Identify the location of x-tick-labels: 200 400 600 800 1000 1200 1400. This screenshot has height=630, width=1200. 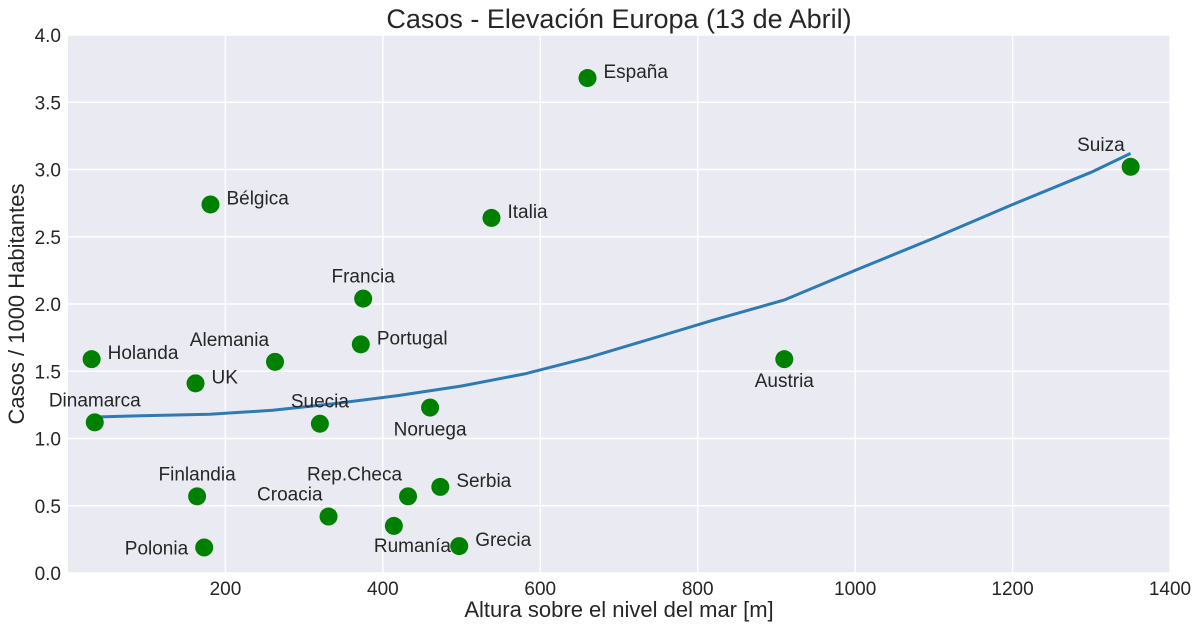
(701, 589).